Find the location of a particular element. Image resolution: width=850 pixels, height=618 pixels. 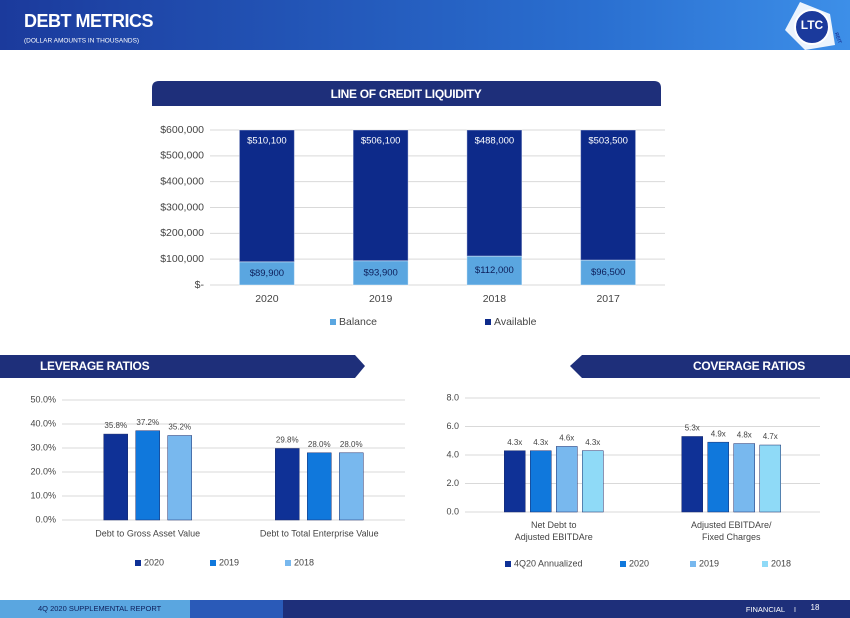

page-title: DEBT METRICS is located at coordinates (88, 21).